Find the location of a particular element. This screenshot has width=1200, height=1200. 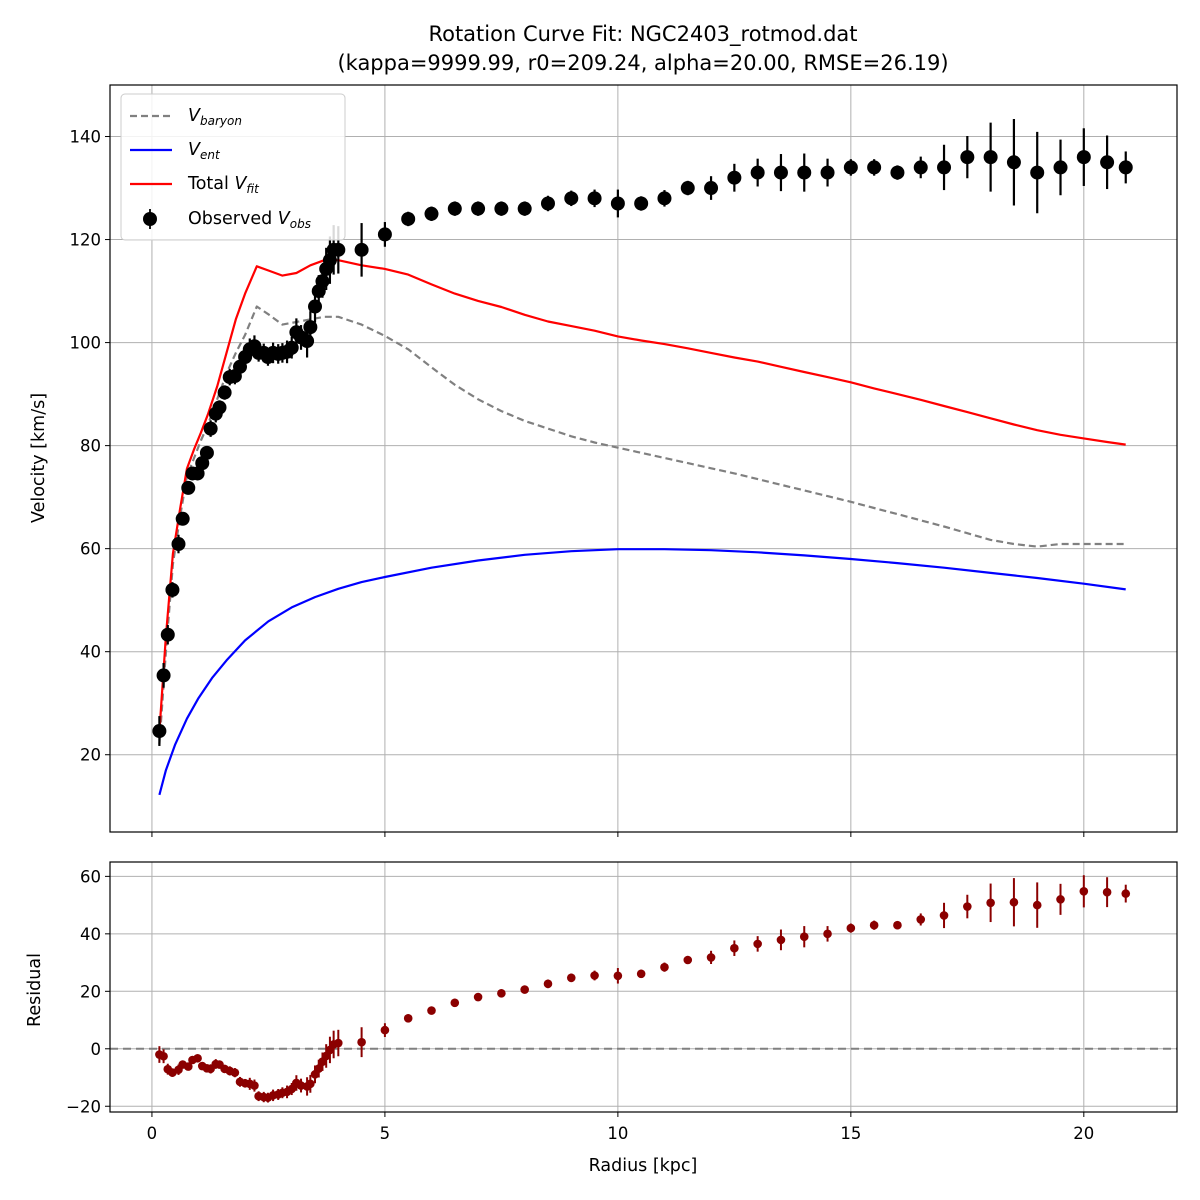

velocity-y-tick-label: 80 is located at coordinates (90, 446).